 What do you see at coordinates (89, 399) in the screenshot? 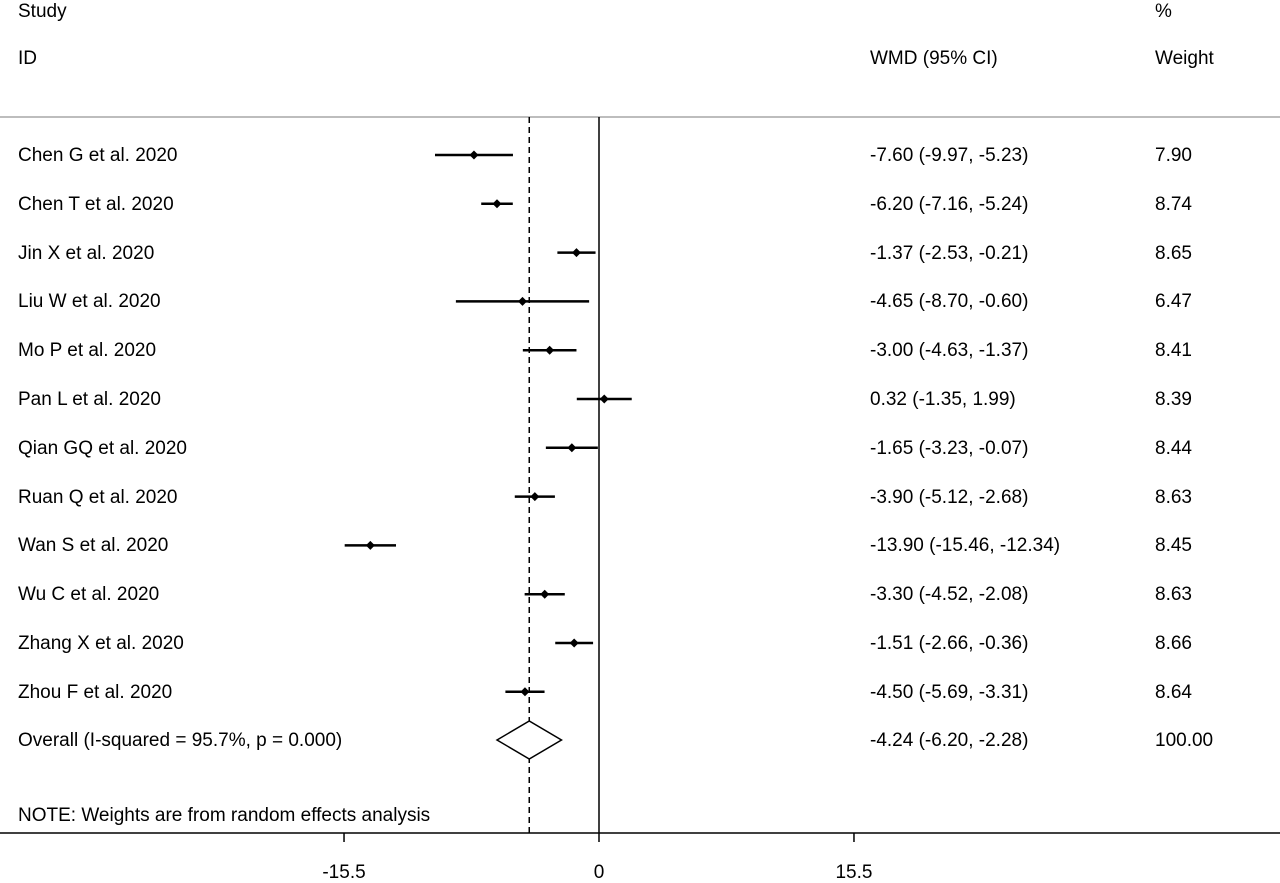
I see `study-label: Pan L et al. 2020` at bounding box center [89, 399].